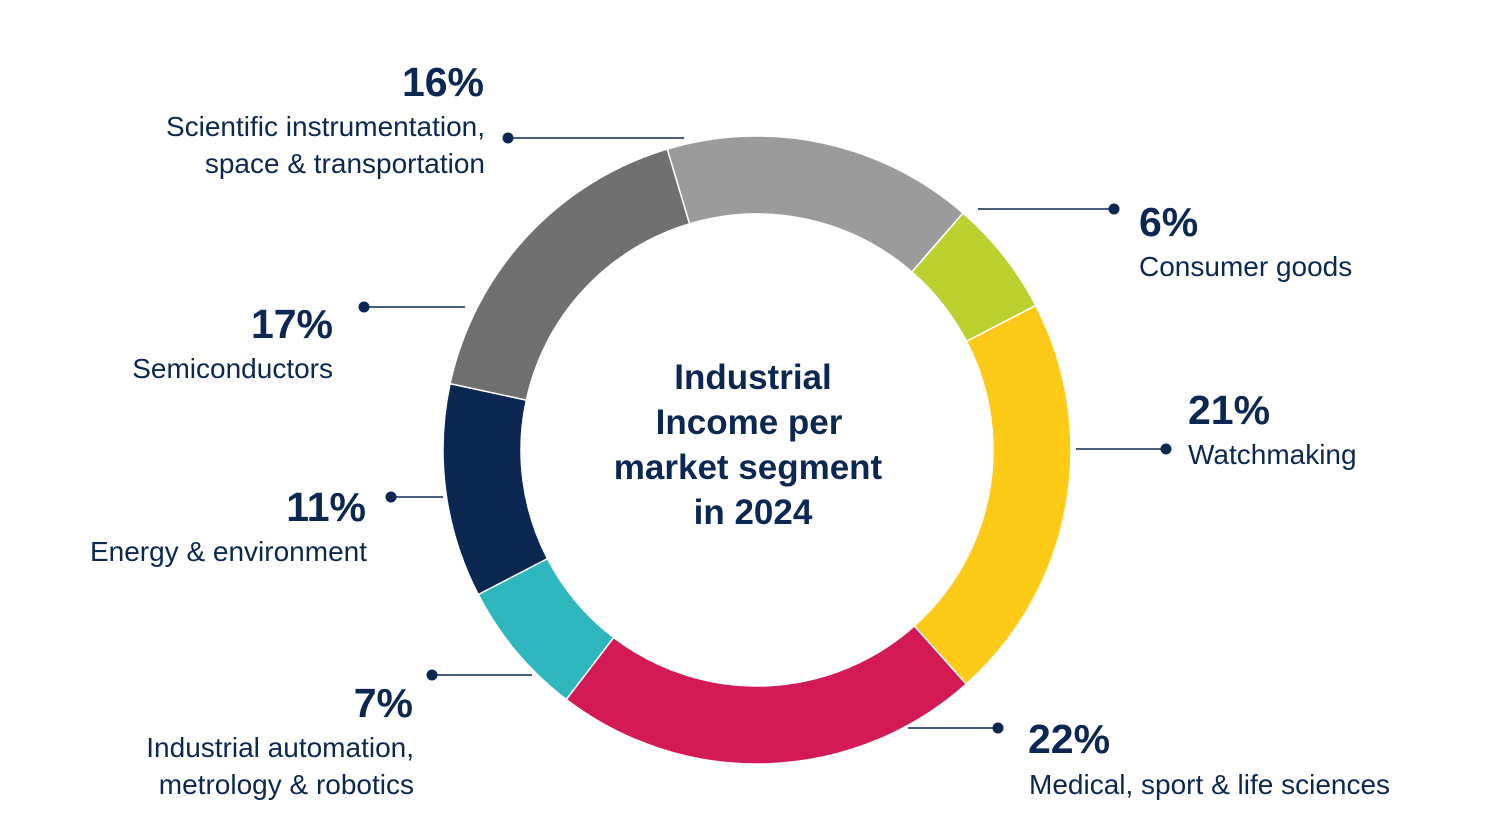 The width and height of the screenshot is (1499, 833). What do you see at coordinates (992, 495) in the screenshot?
I see `slice-watchmaking` at bounding box center [992, 495].